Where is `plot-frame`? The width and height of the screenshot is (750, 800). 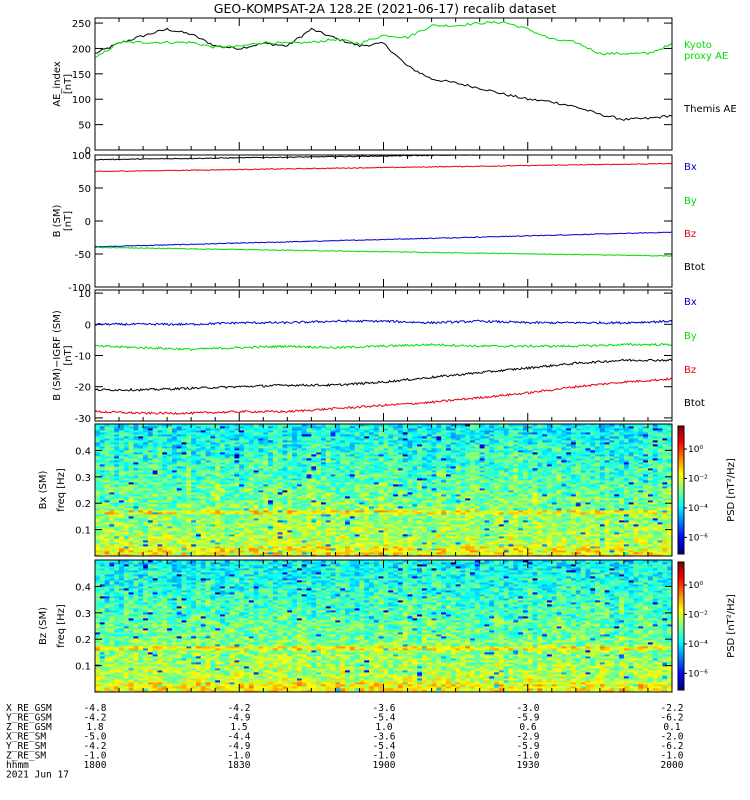
plot-frame is located at coordinates (383, 84).